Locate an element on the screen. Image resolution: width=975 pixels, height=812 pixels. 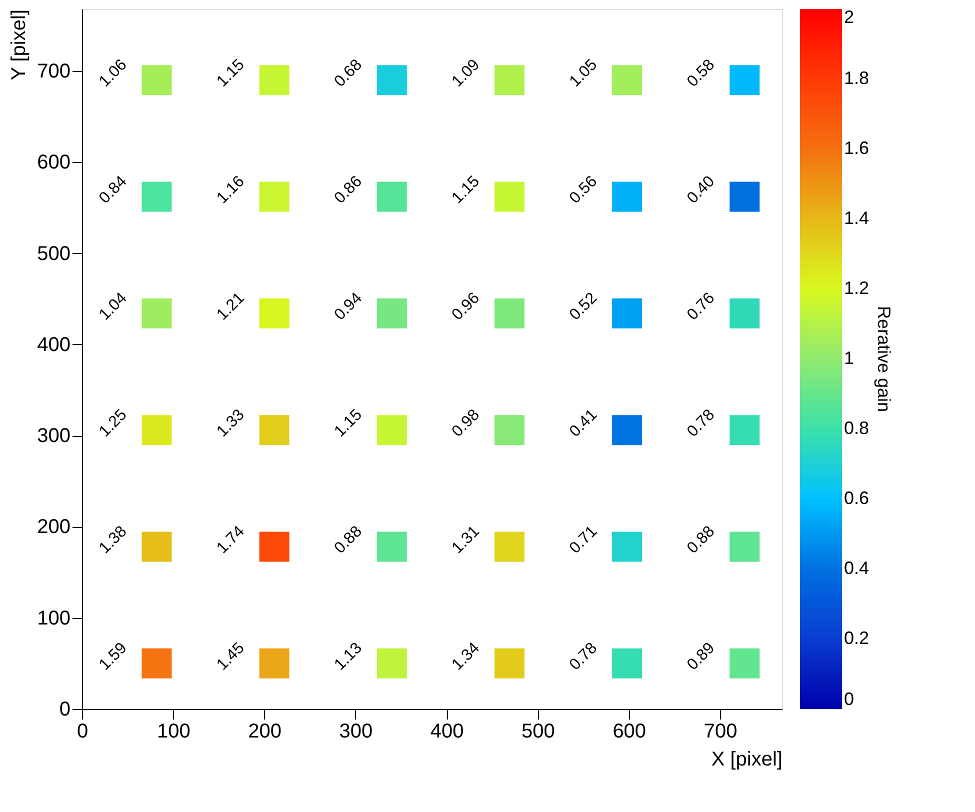
annotation: 0.98 is located at coordinates (466, 423).